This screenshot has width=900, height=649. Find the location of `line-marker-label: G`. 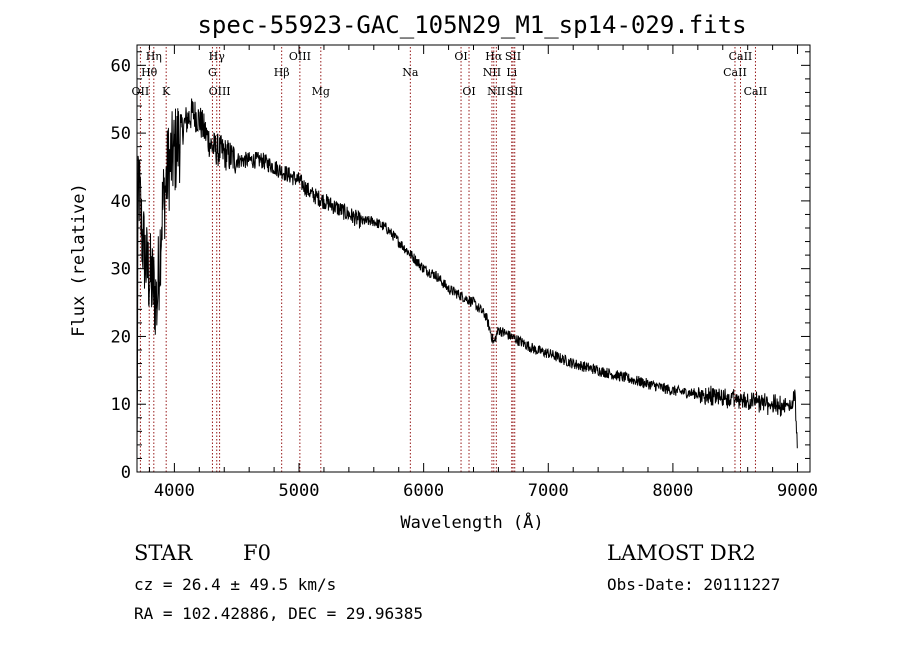

line-marker-label: G is located at coordinates (212, 72).